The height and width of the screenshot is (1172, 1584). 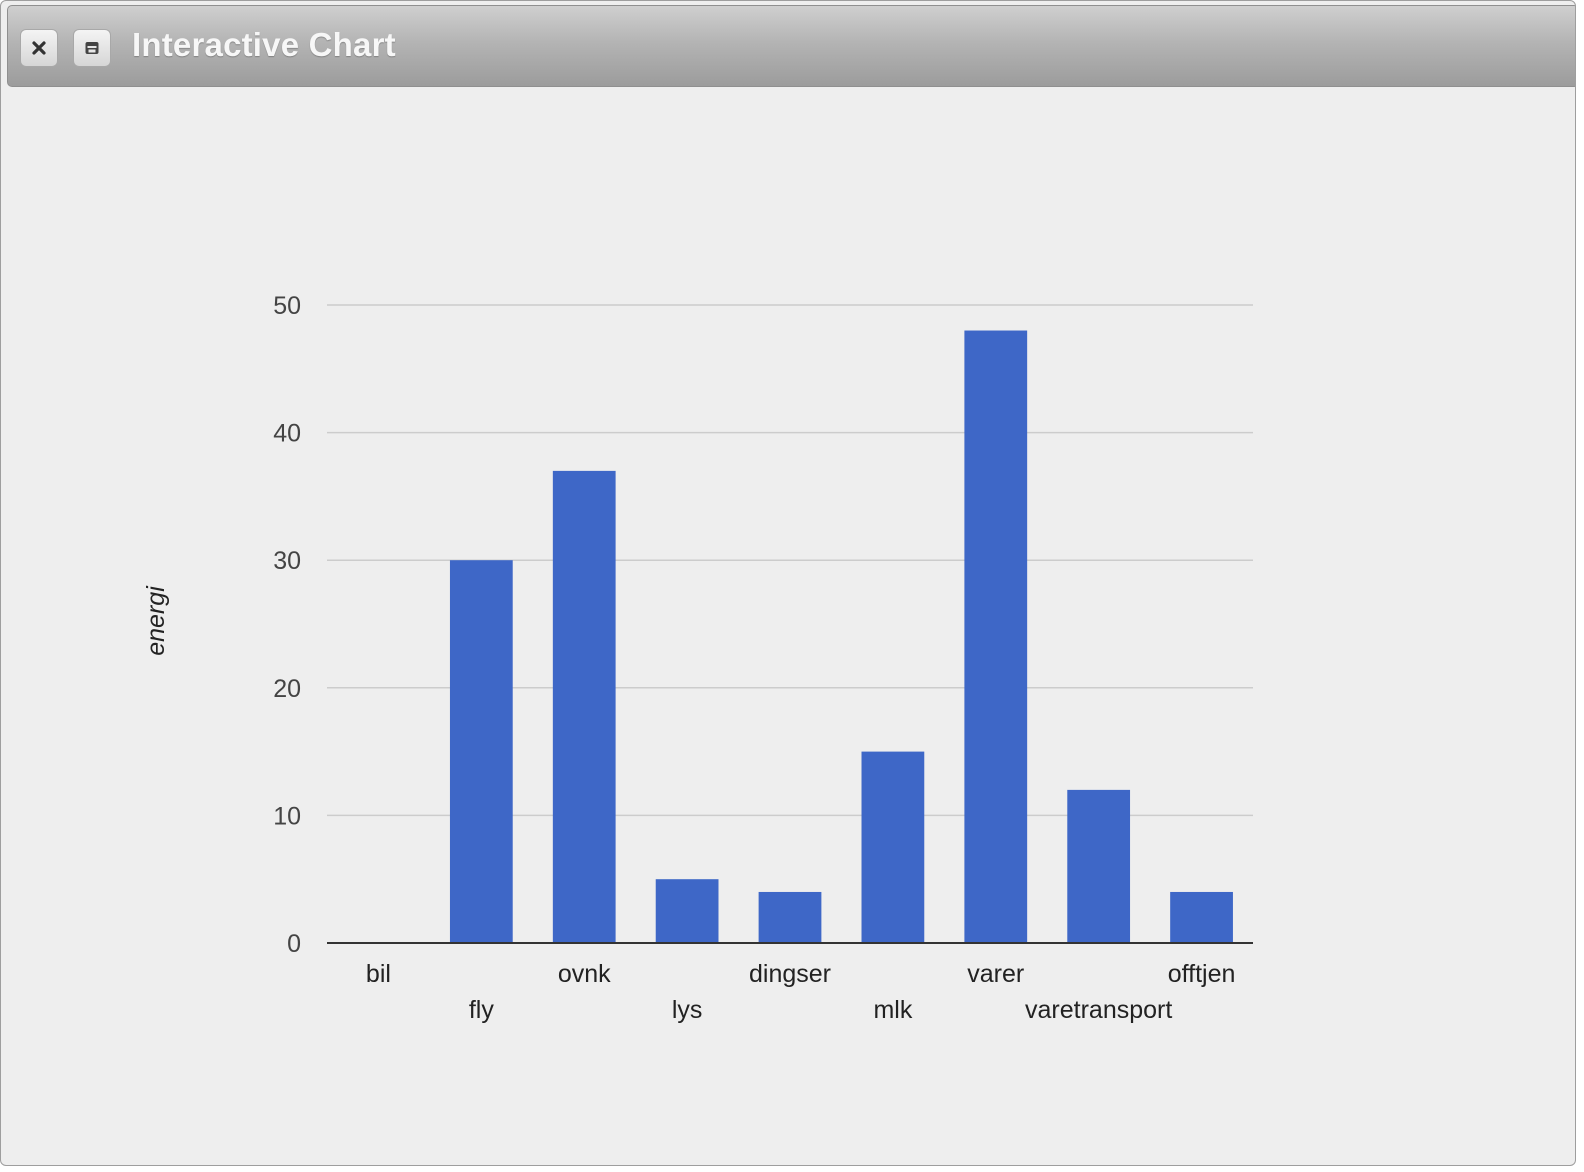 I want to click on window-icon, so click(x=92, y=48).